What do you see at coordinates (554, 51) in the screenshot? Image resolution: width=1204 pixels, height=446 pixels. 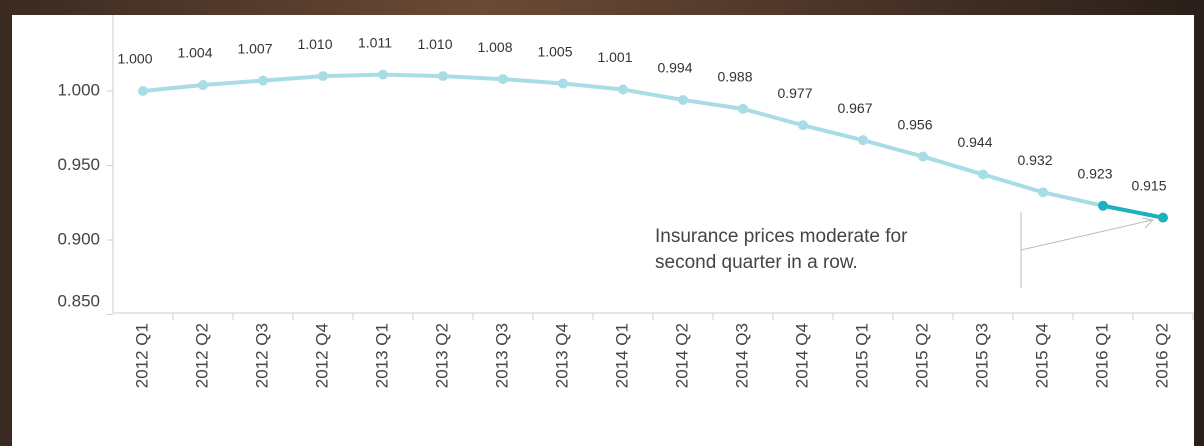 I see `data-label: 1.005` at bounding box center [554, 51].